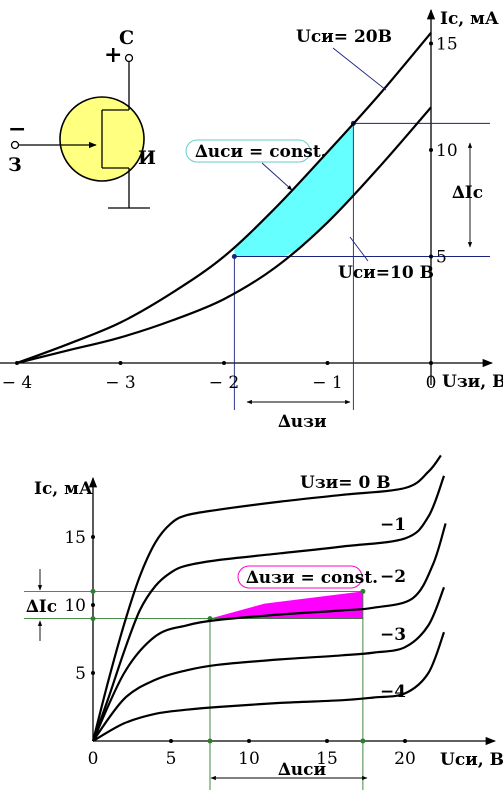  I want to click on bottom-x-tick-label: 10, so click(249, 759).